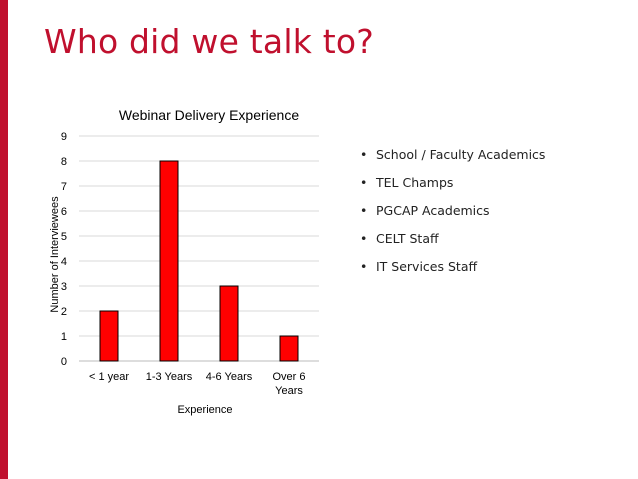 The image size is (638, 479). What do you see at coordinates (407, 238) in the screenshot?
I see `bullet-text: CELT Staff` at bounding box center [407, 238].